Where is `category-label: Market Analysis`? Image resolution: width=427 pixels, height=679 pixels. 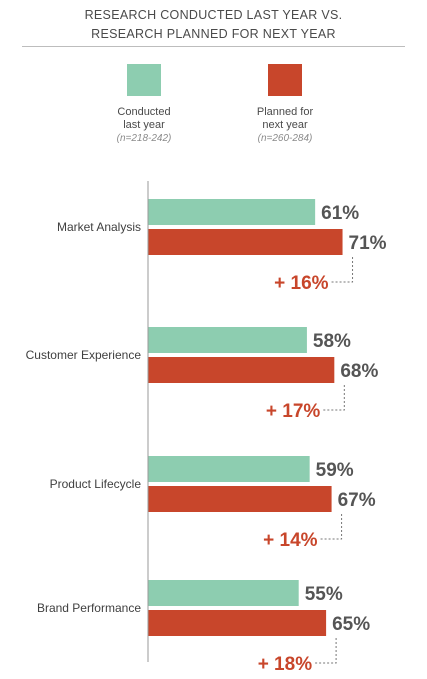
category-label: Market Analysis is located at coordinates (99, 227).